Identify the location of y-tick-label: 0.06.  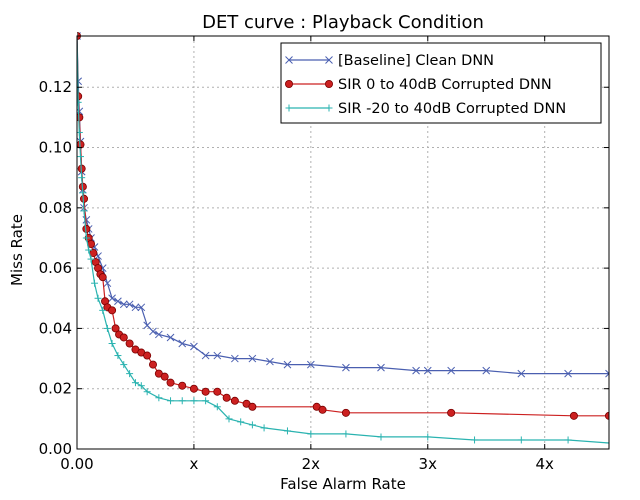
(55, 268).